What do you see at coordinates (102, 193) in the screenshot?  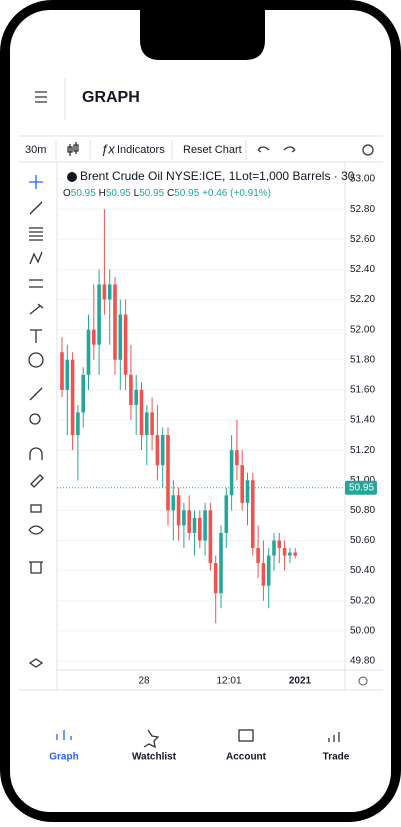 I see `ohlc-key: H` at bounding box center [102, 193].